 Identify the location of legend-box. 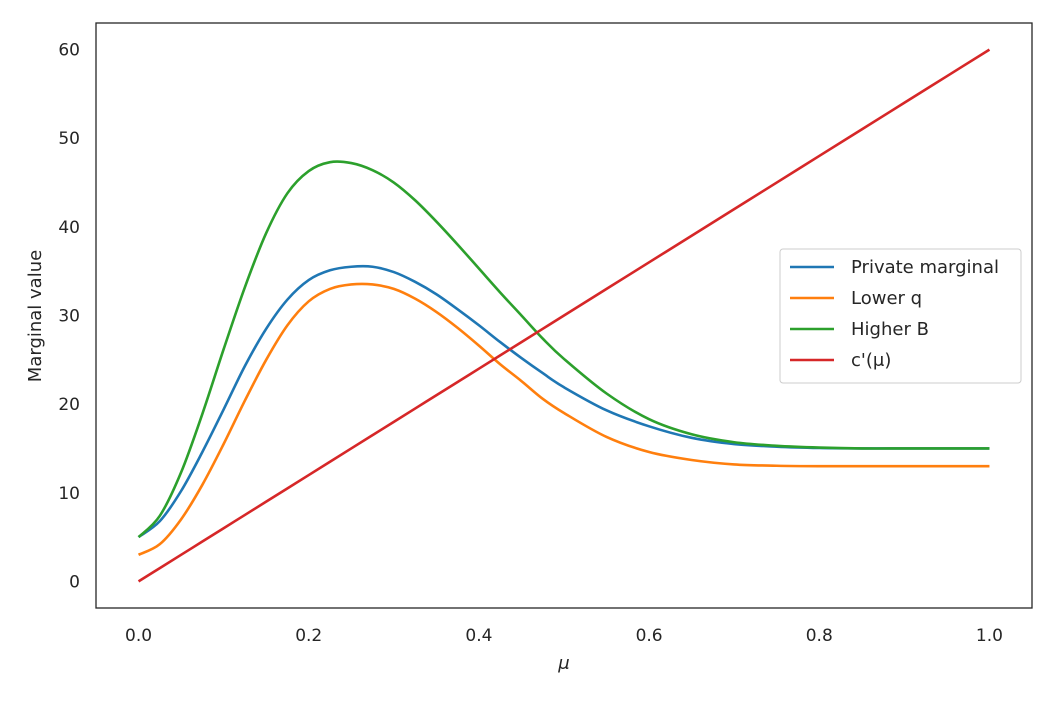
(900, 316).